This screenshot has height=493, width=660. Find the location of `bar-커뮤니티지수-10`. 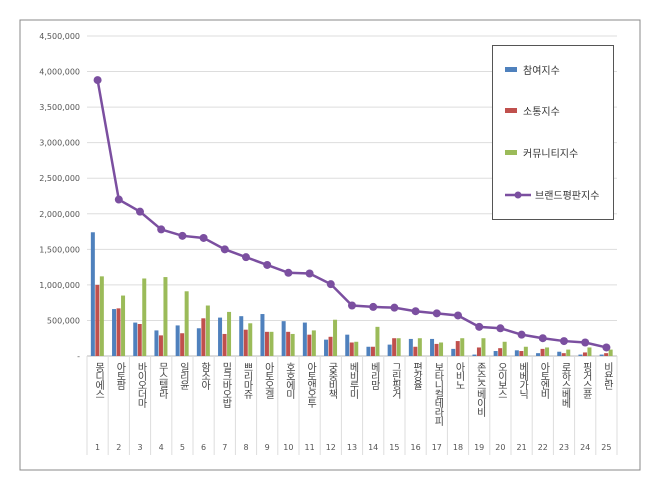

bar-커뮤니티지수-10 is located at coordinates (292, 344).